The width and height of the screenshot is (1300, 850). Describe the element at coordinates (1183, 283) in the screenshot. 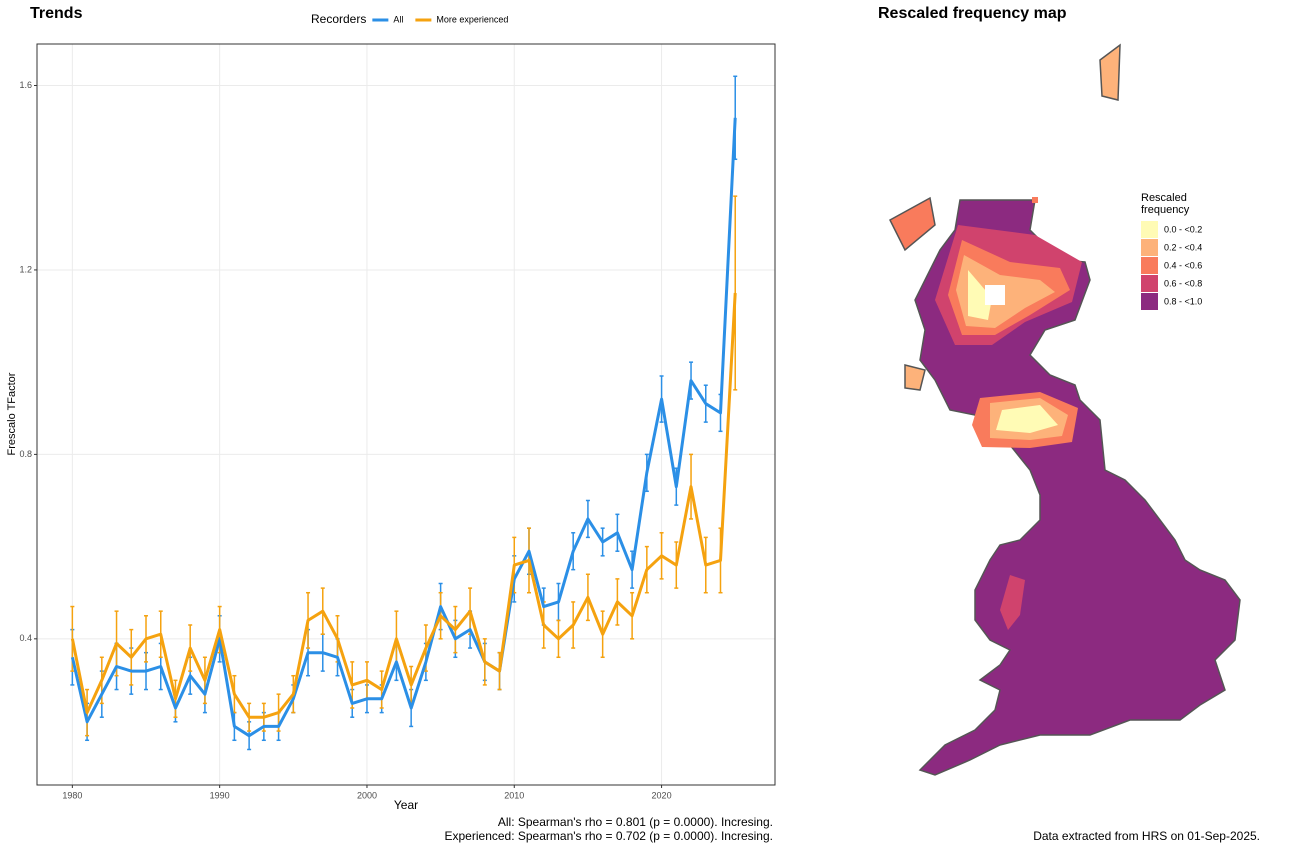

I see `legend-label: 0.6 - <0.8` at that location.